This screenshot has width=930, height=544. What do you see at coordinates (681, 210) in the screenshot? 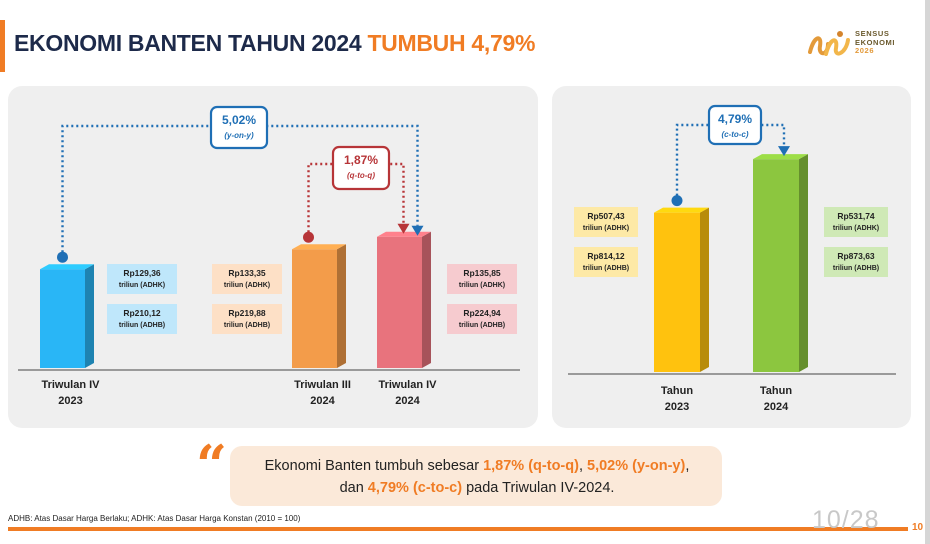
I see `bar-y-0-top` at bounding box center [681, 210].